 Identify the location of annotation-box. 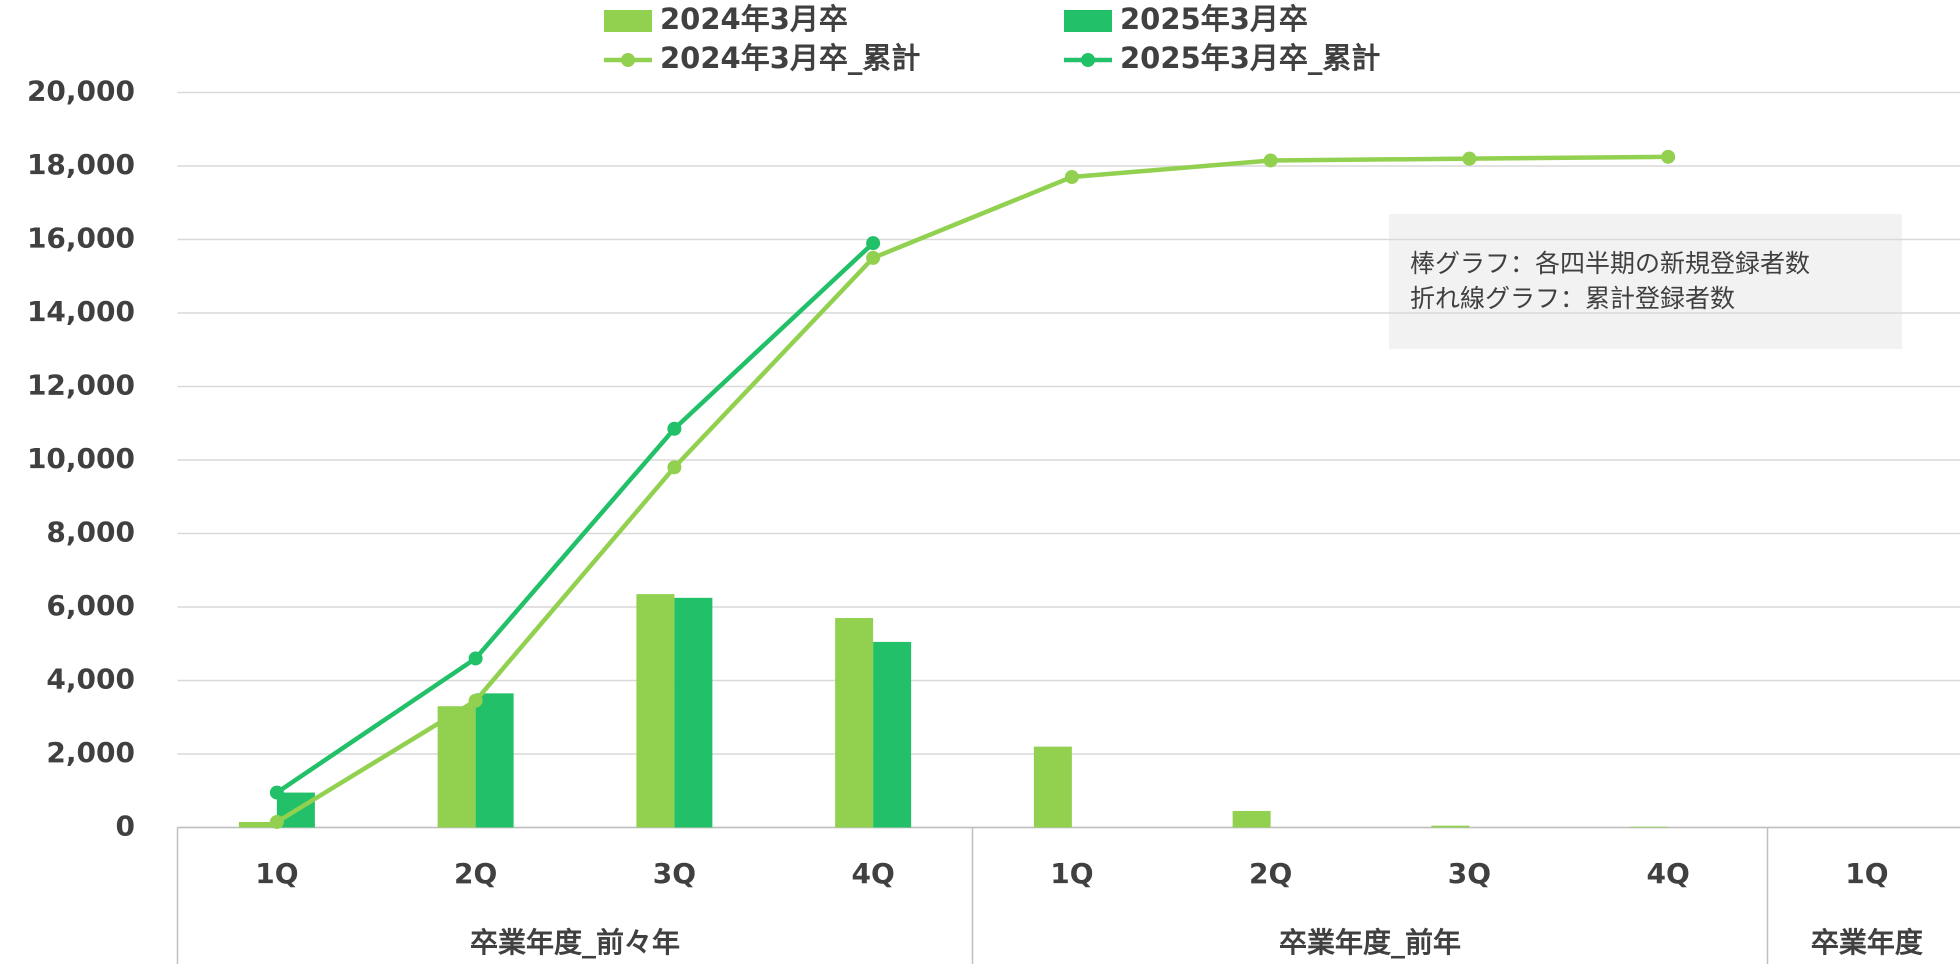
(1645, 281).